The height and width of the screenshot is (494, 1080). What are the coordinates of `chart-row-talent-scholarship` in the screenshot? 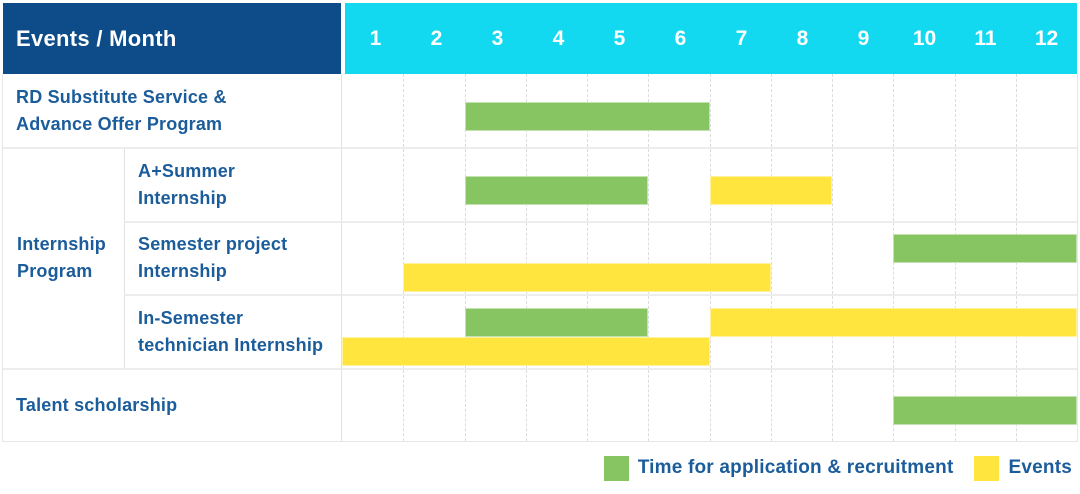 It's located at (709, 404).